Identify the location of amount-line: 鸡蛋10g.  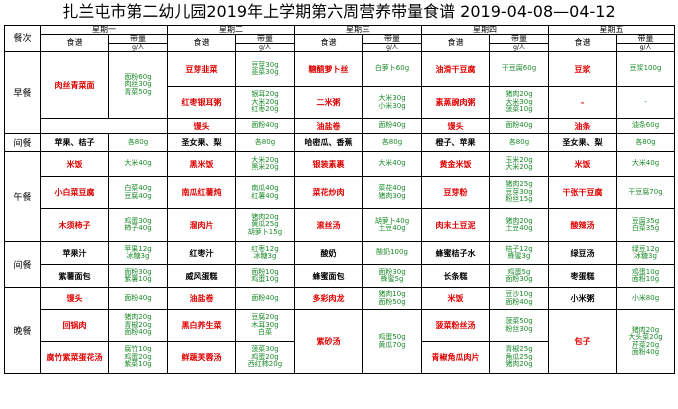
(265, 279).